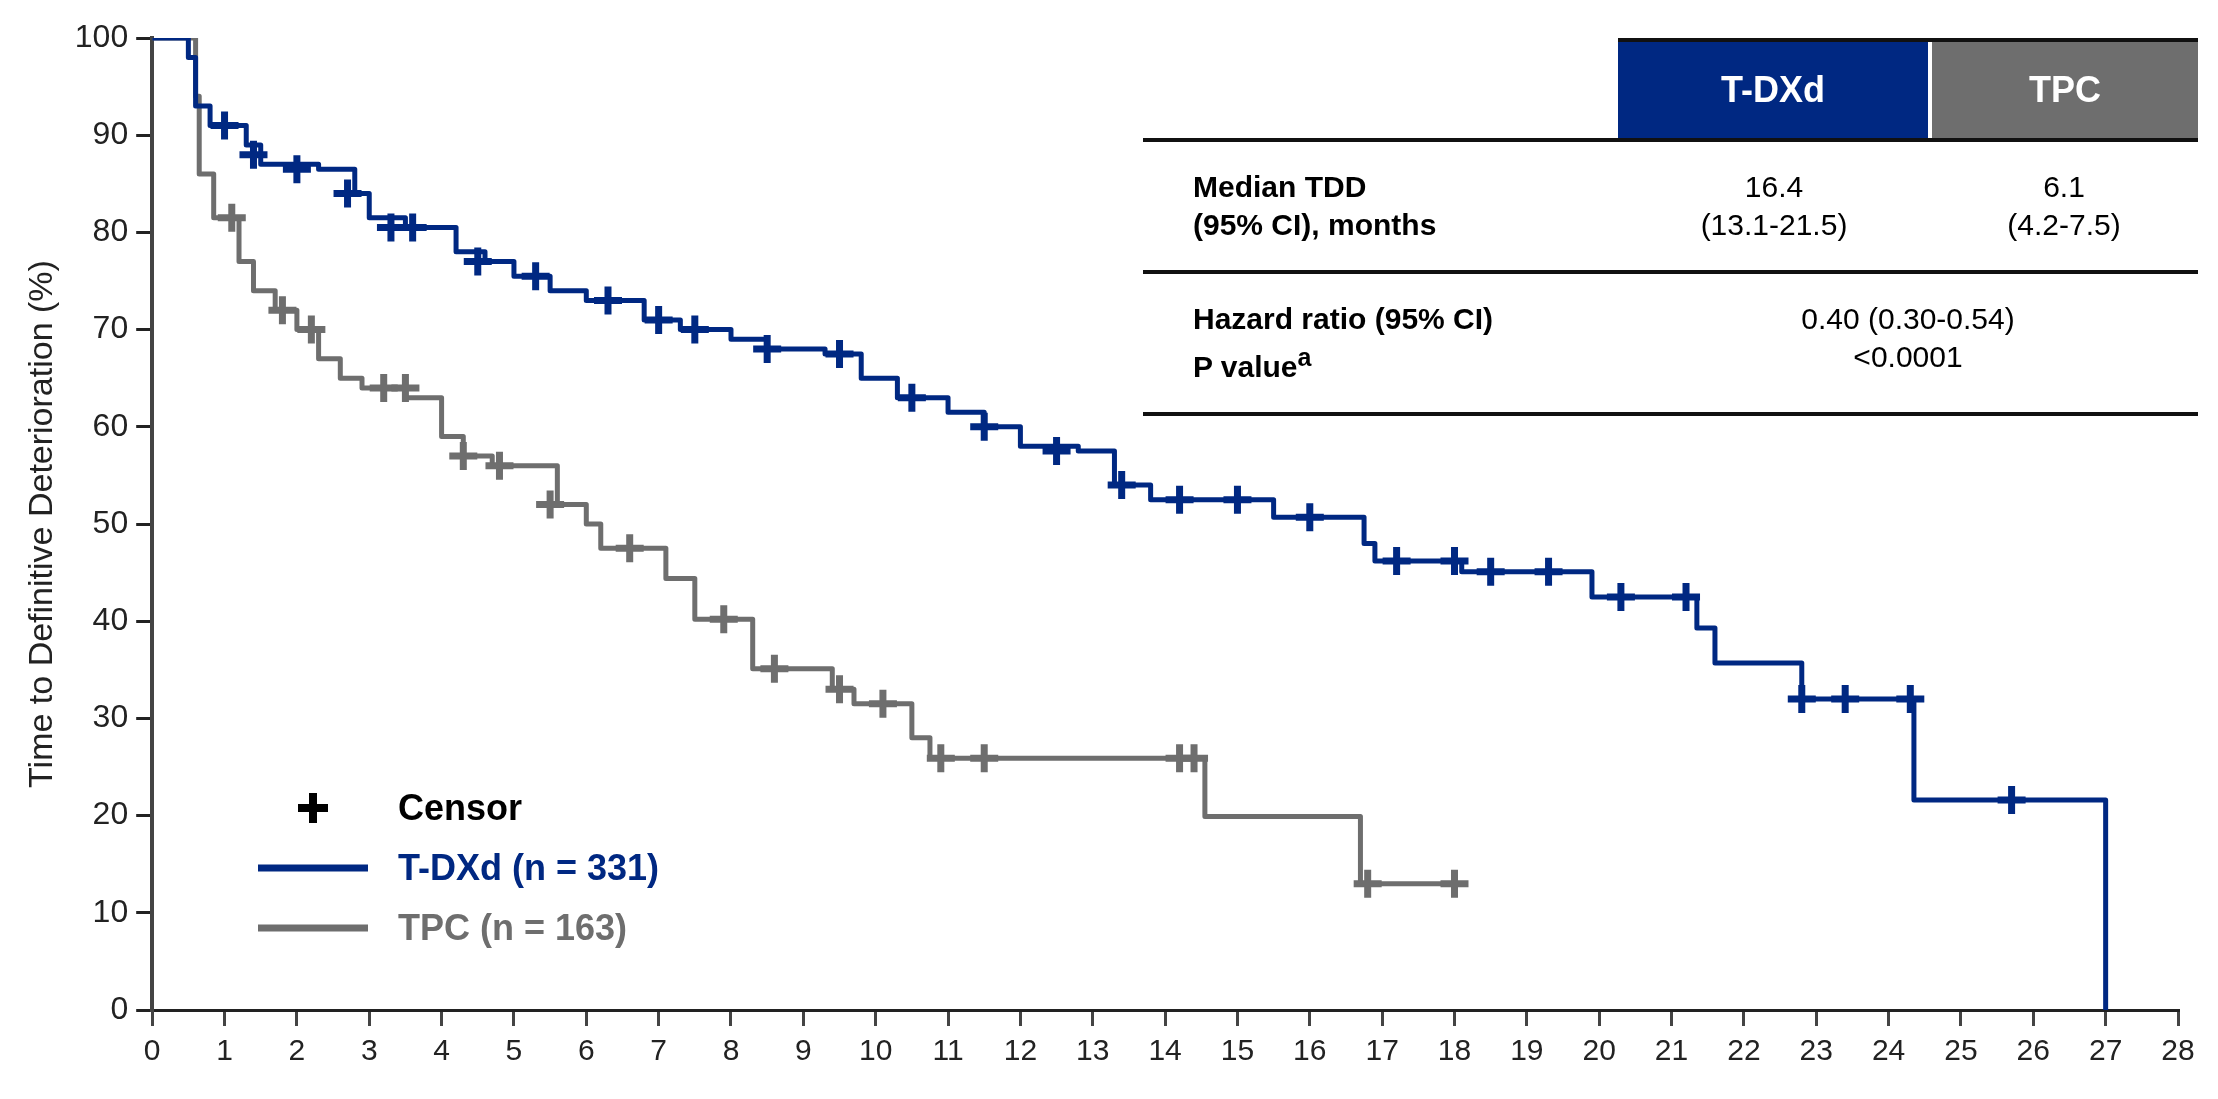 The width and height of the screenshot is (2218, 1099). I want to click on legend-label: TPC (n = 163), so click(513, 928).